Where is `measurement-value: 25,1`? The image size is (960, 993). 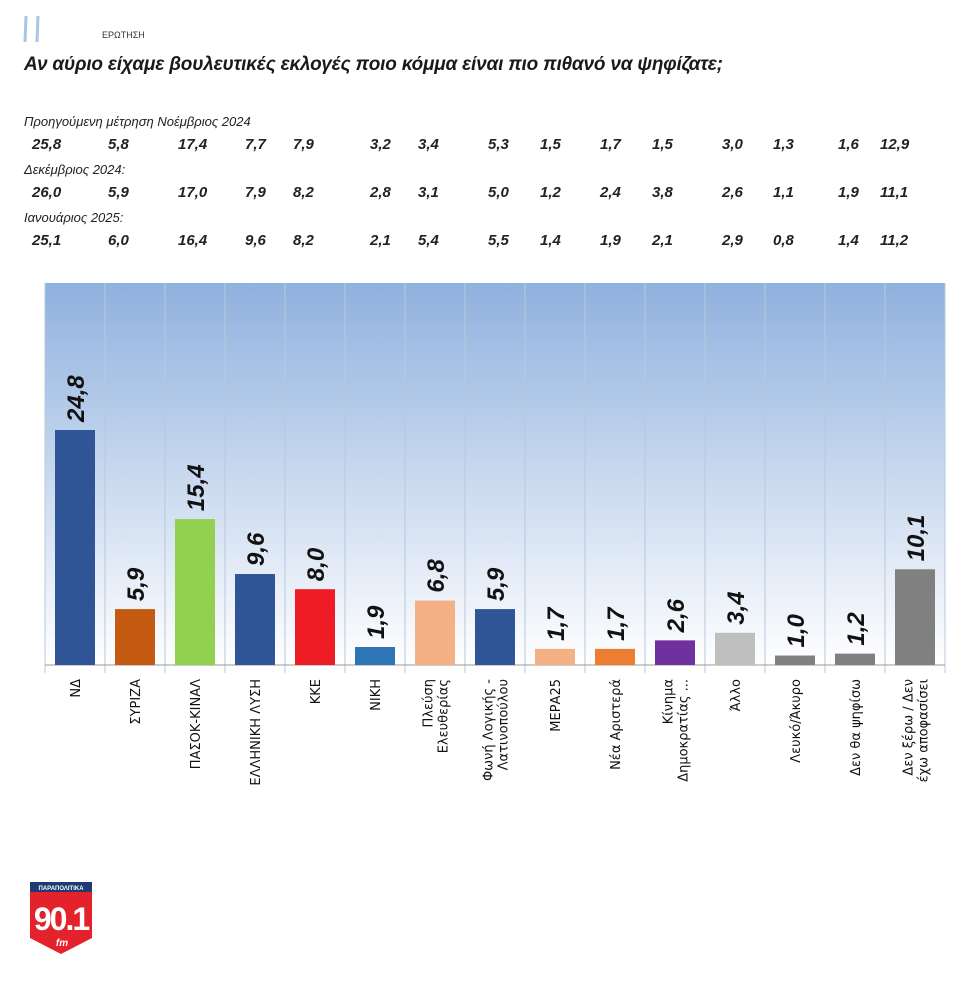
measurement-value: 25,1 is located at coordinates (47, 240).